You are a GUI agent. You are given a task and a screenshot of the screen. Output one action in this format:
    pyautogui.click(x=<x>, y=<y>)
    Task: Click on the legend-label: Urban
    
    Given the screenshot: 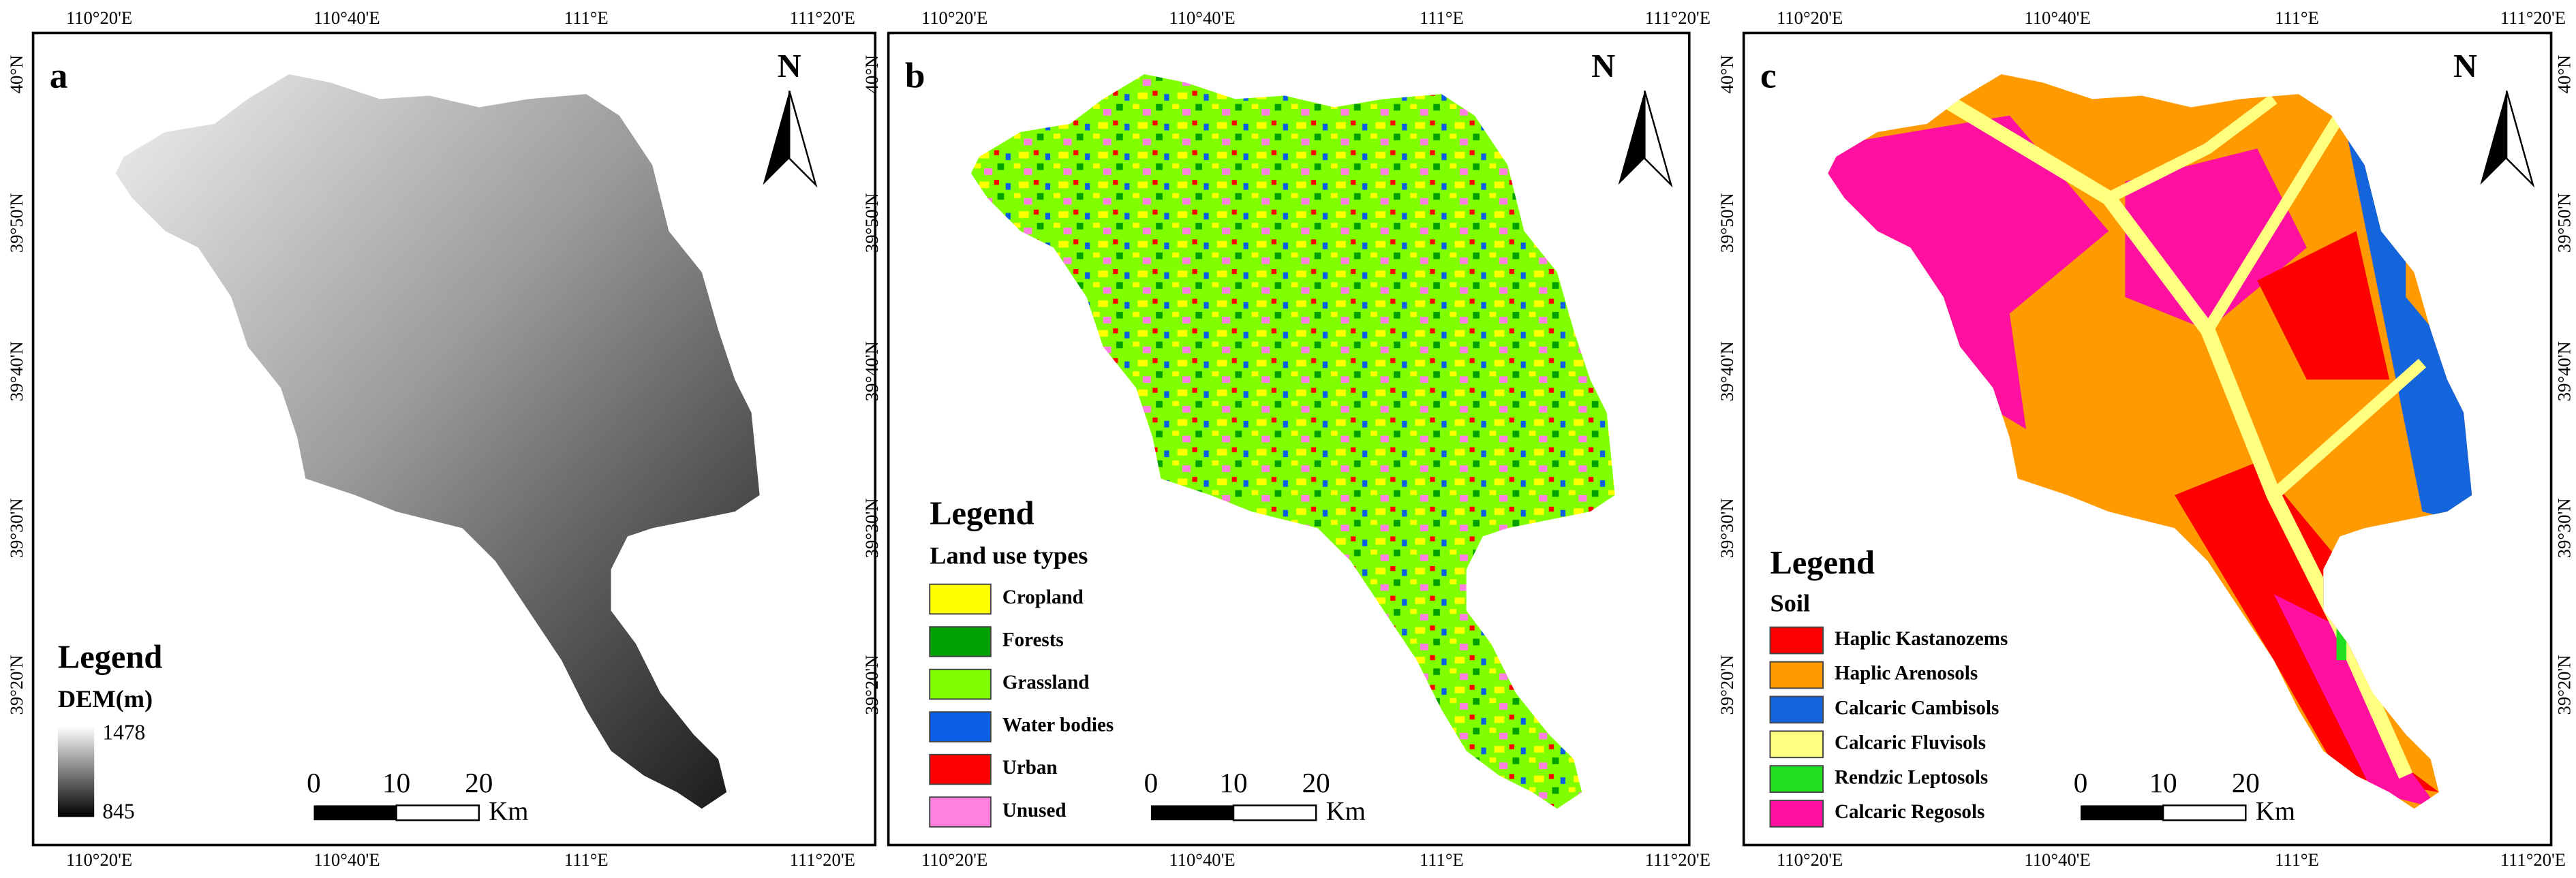 What is the action you would take?
    pyautogui.click(x=1030, y=768)
    